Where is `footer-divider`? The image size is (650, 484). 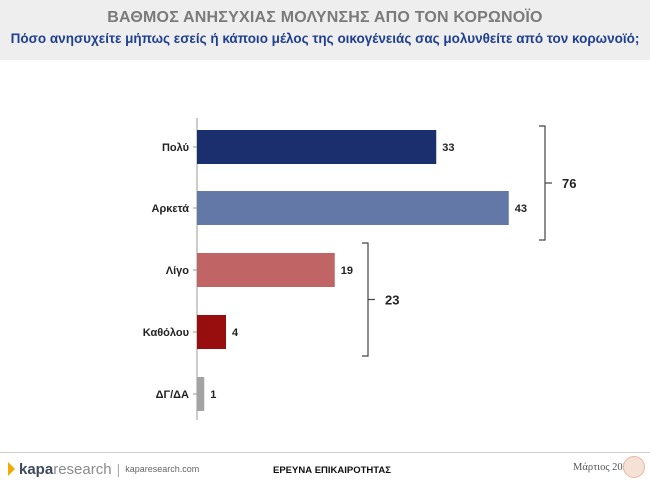 footer-divider is located at coordinates (325, 452).